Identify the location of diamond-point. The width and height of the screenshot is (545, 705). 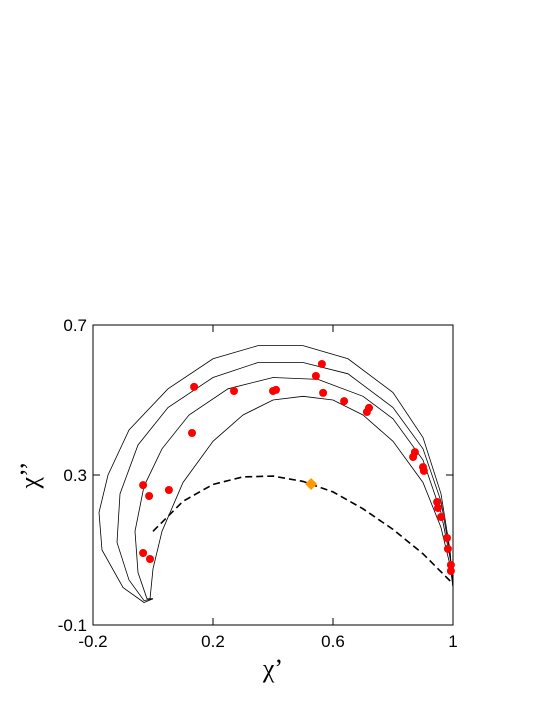
(311, 484).